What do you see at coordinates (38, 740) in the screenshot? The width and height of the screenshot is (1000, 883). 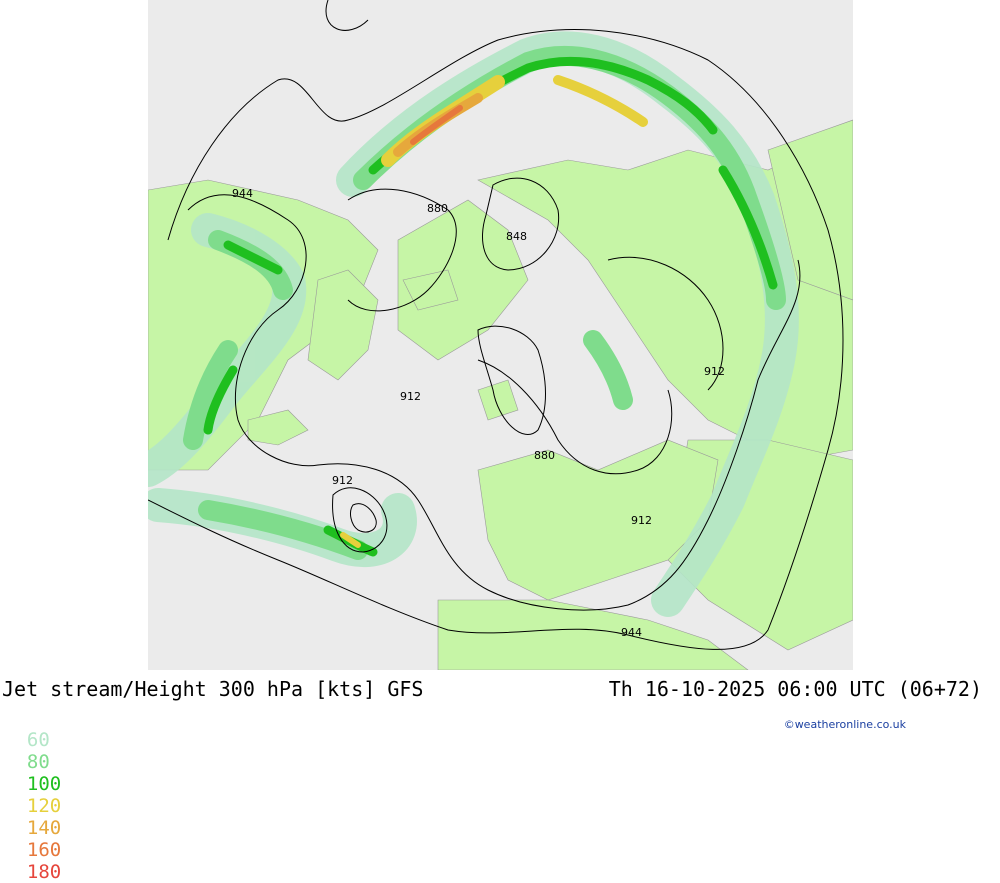 I see `legend-item: 60` at bounding box center [38, 740].